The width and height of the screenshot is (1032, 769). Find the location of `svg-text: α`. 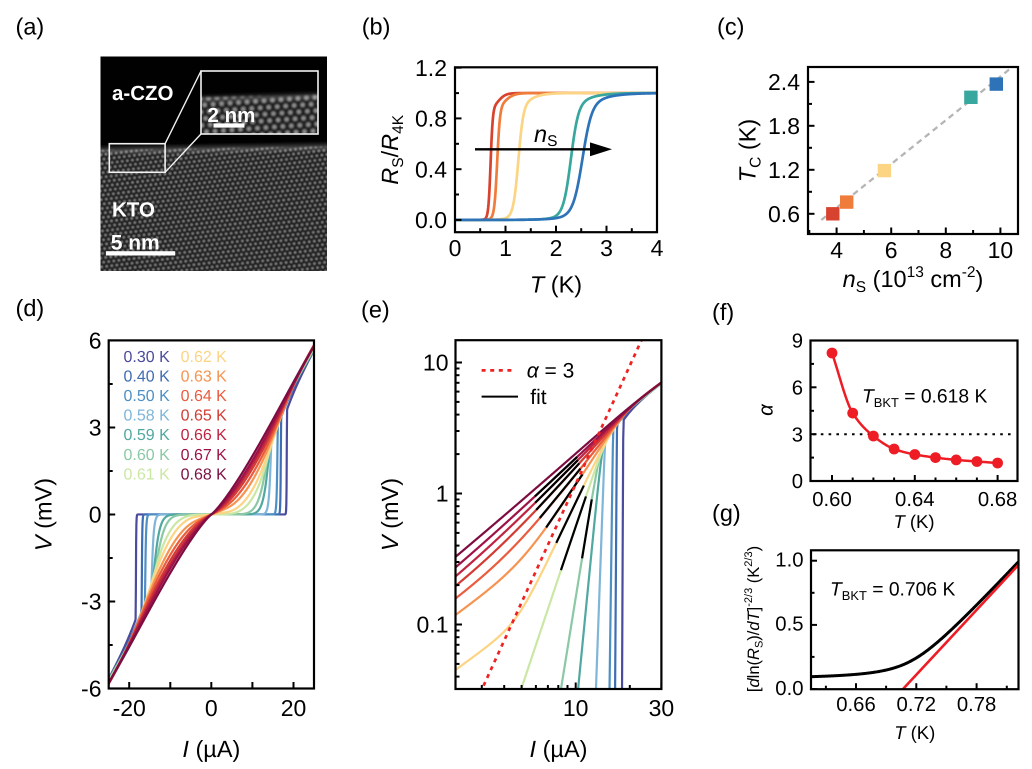

svg-text: α is located at coordinates (766, 409).